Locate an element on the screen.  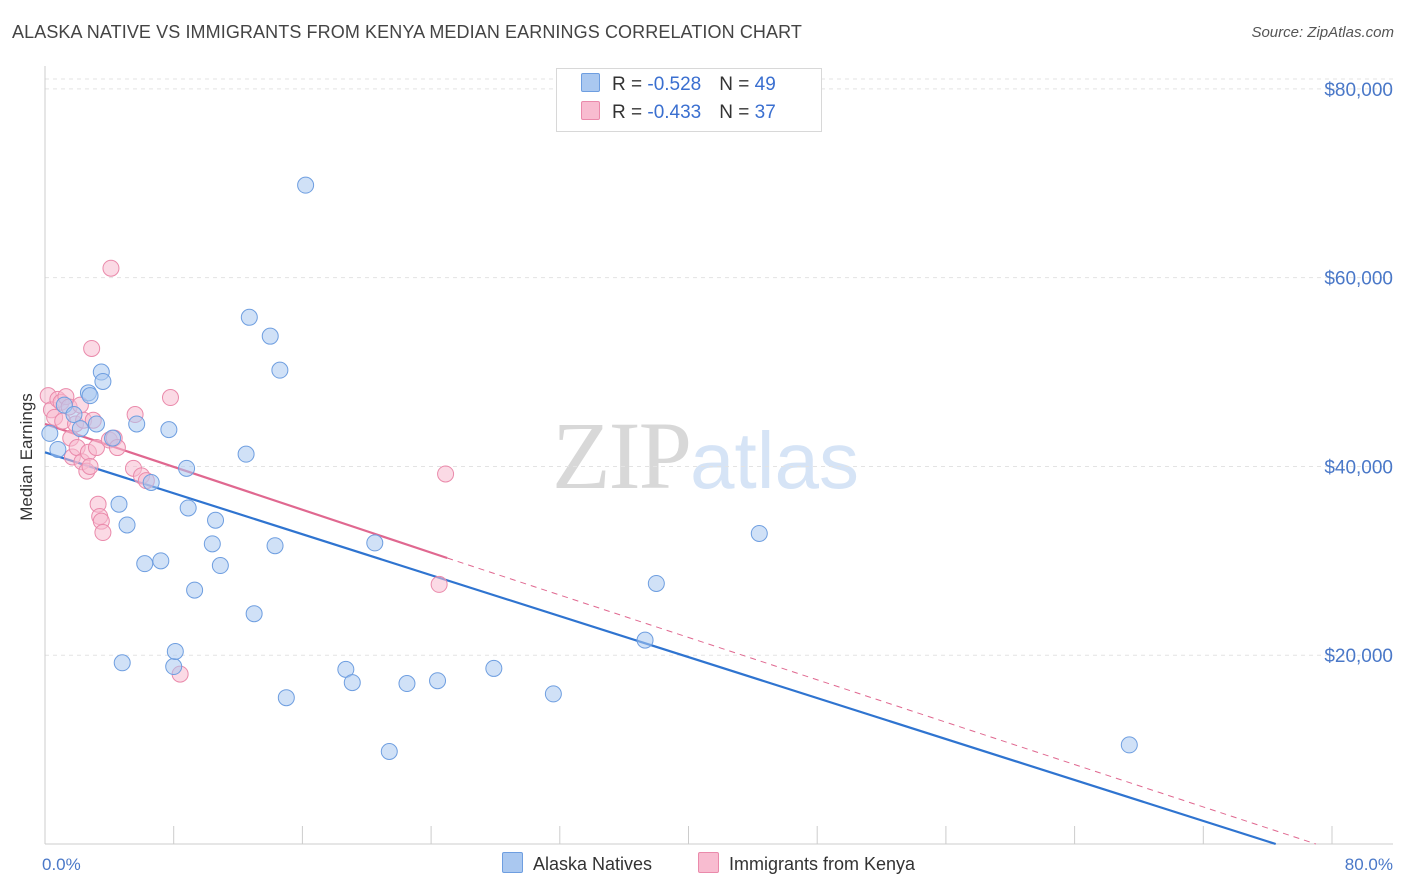
x-tick-label: 80.0% is located at coordinates (1369, 864).